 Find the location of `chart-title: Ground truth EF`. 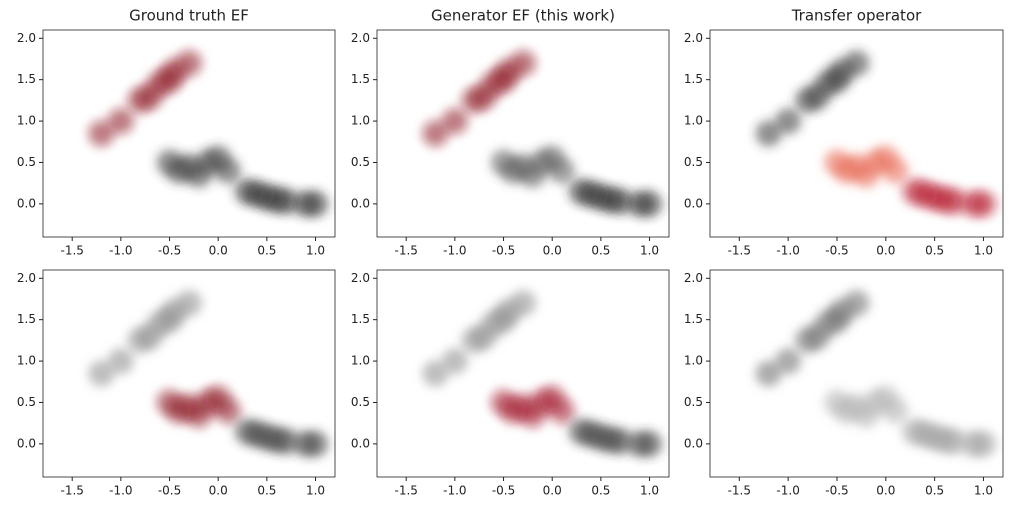

chart-title: Ground truth EF is located at coordinates (189, 16).